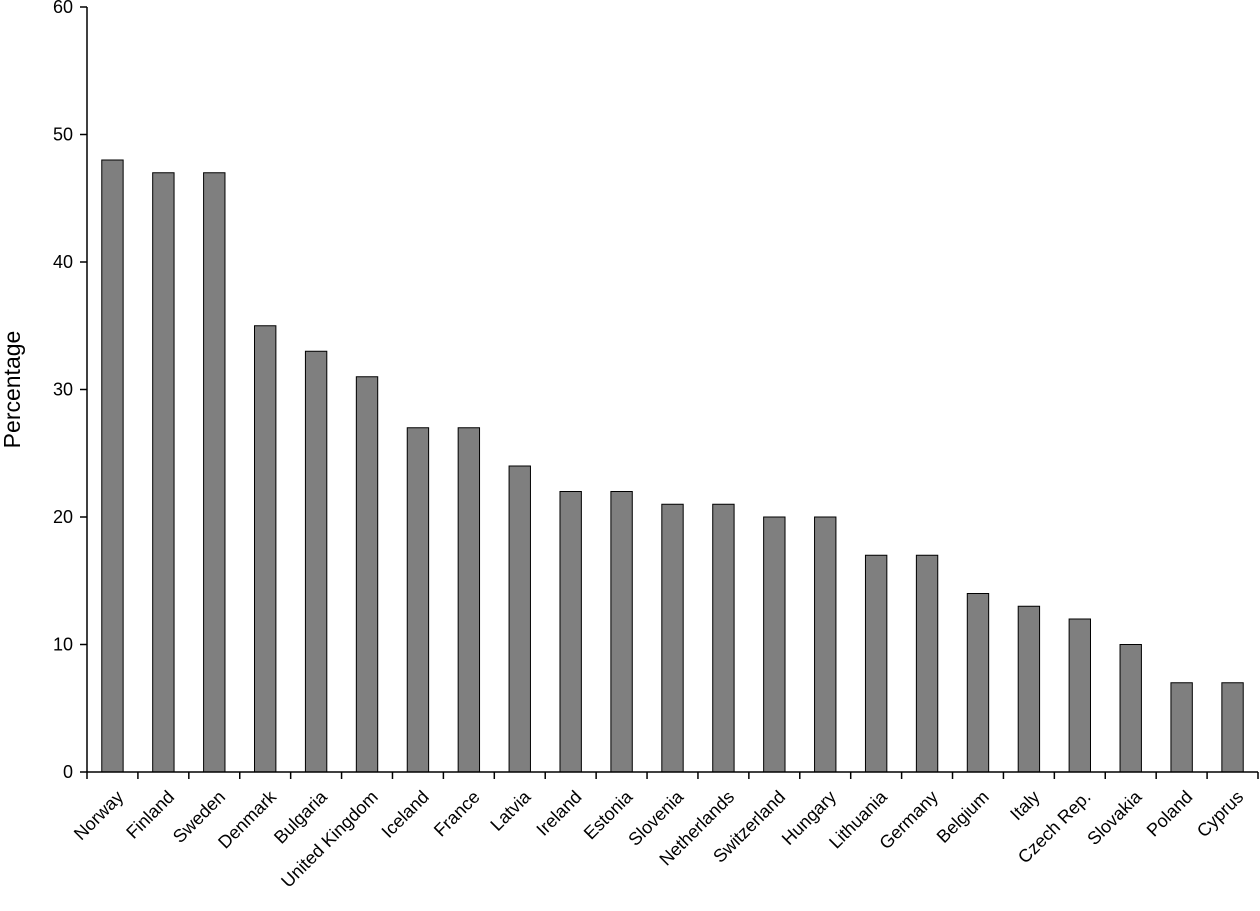 Image resolution: width=1260 pixels, height=911 pixels. Describe the element at coordinates (1130, 708) in the screenshot. I see `bar-slovakia` at that location.